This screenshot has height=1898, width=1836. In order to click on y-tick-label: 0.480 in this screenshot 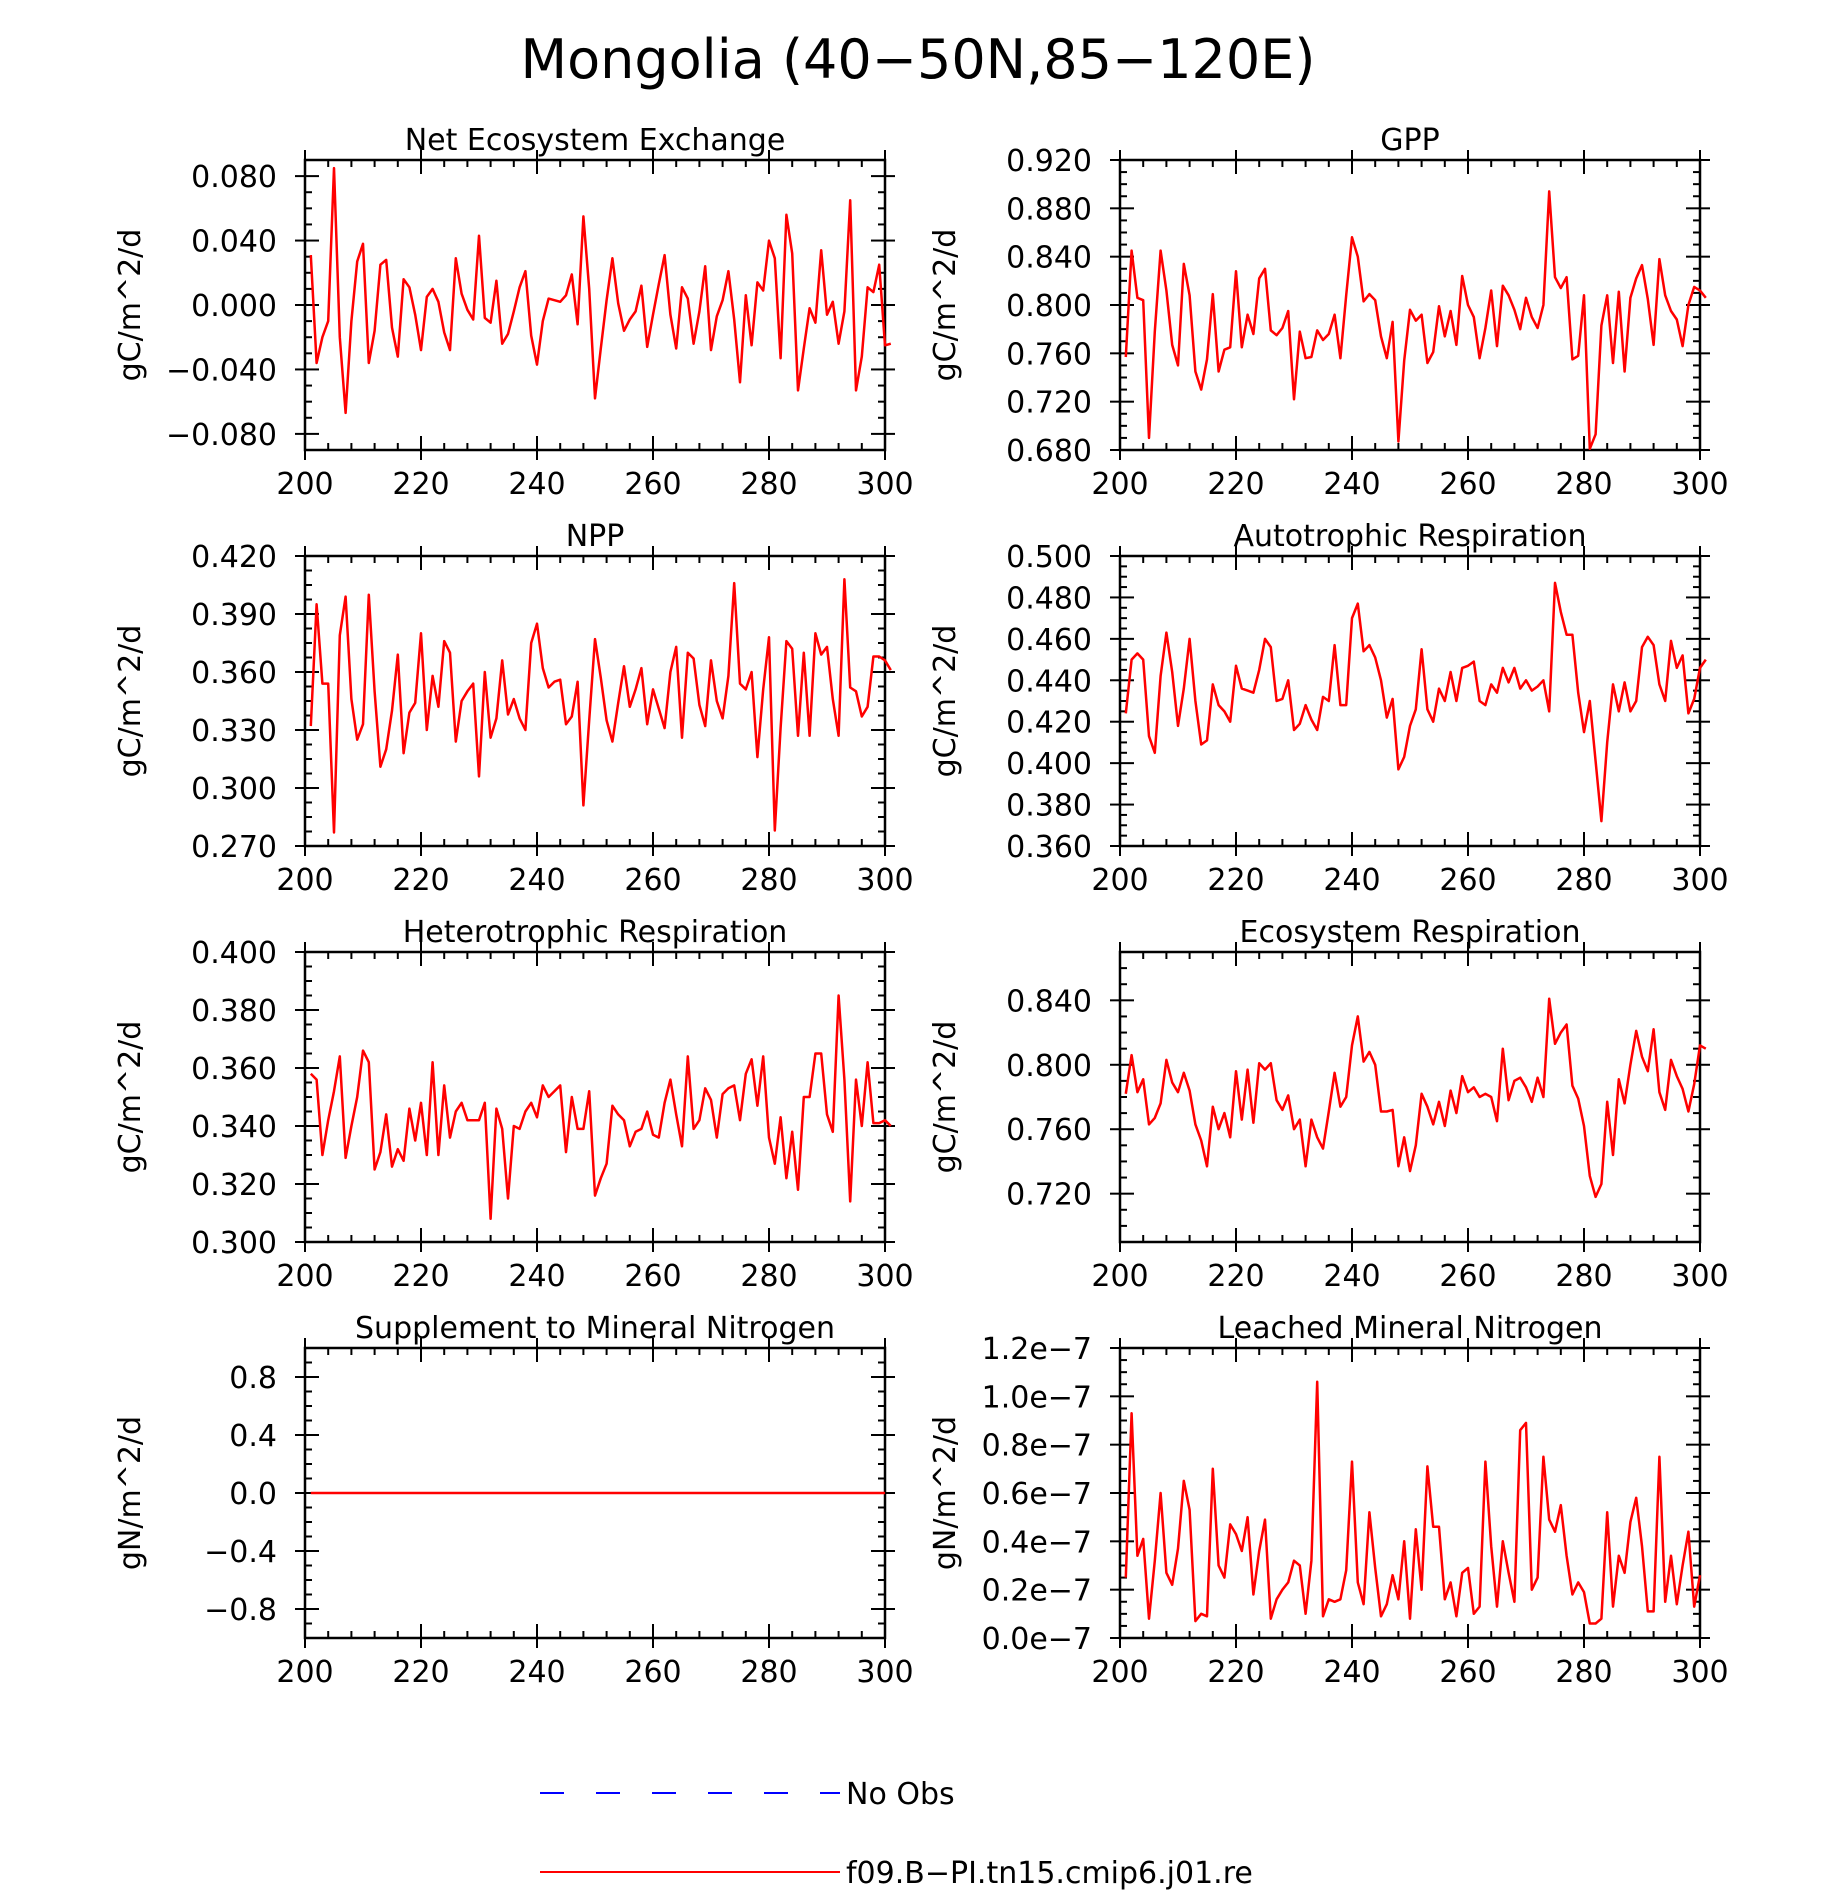, I will do `click(1049, 598)`.